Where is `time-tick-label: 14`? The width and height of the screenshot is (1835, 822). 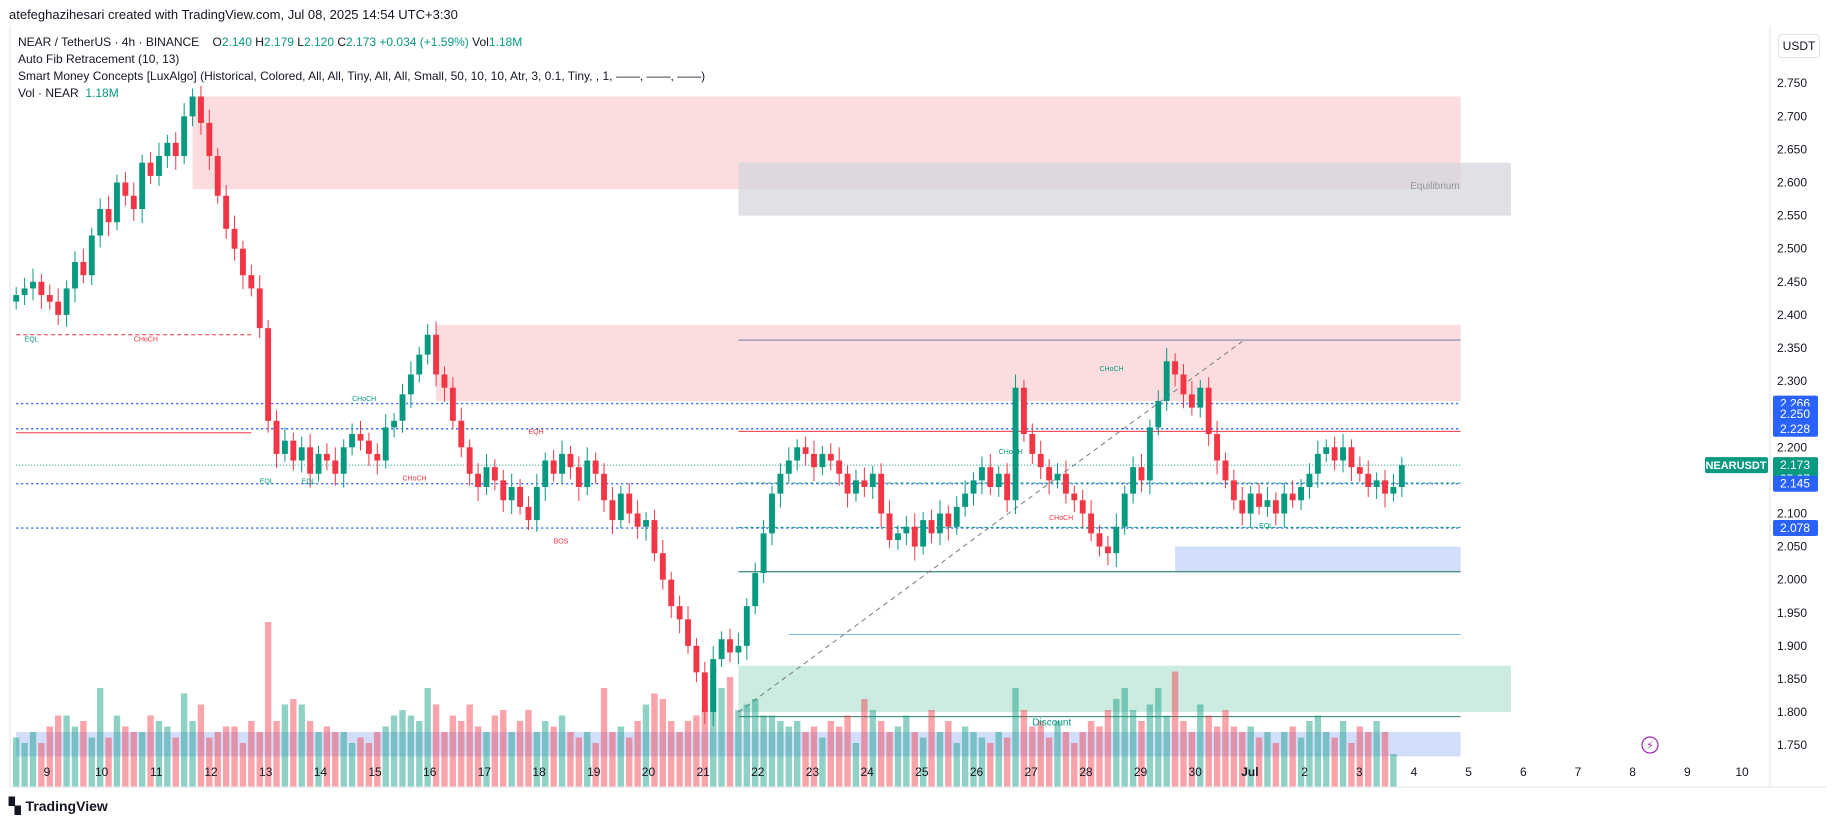
time-tick-label: 14 is located at coordinates (321, 772).